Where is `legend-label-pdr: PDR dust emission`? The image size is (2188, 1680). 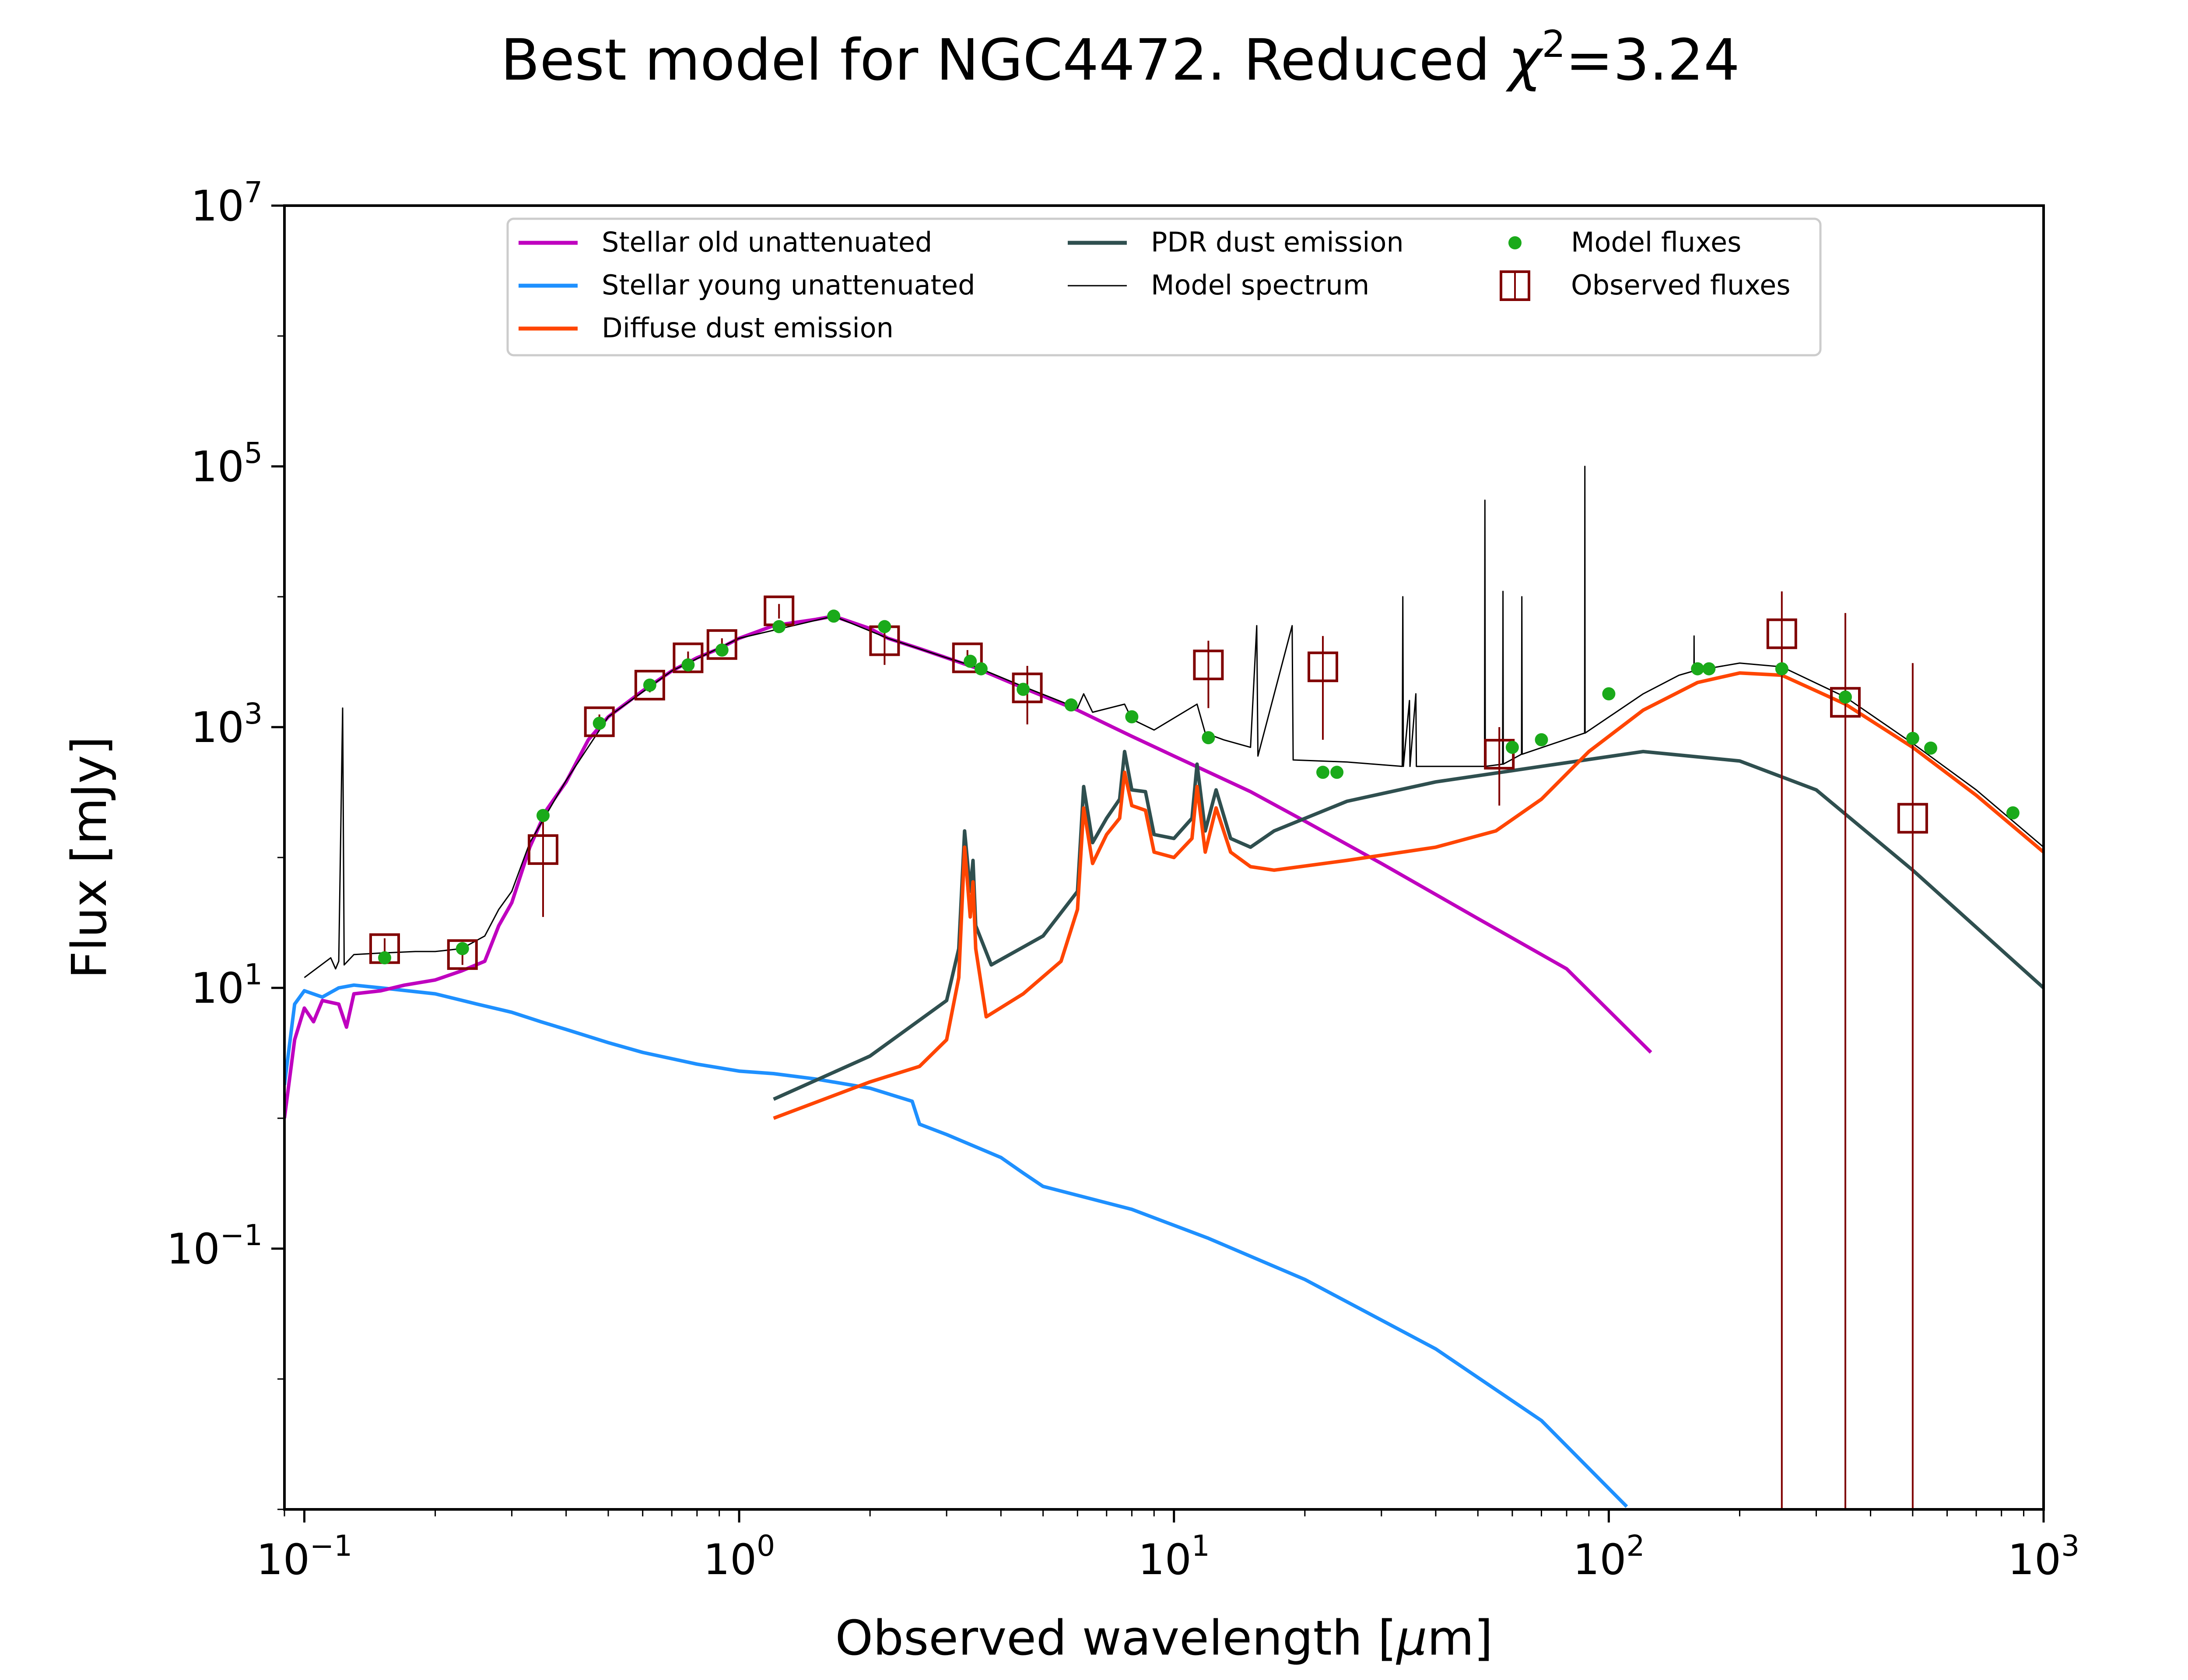 legend-label-pdr: PDR dust emission is located at coordinates (1277, 242).